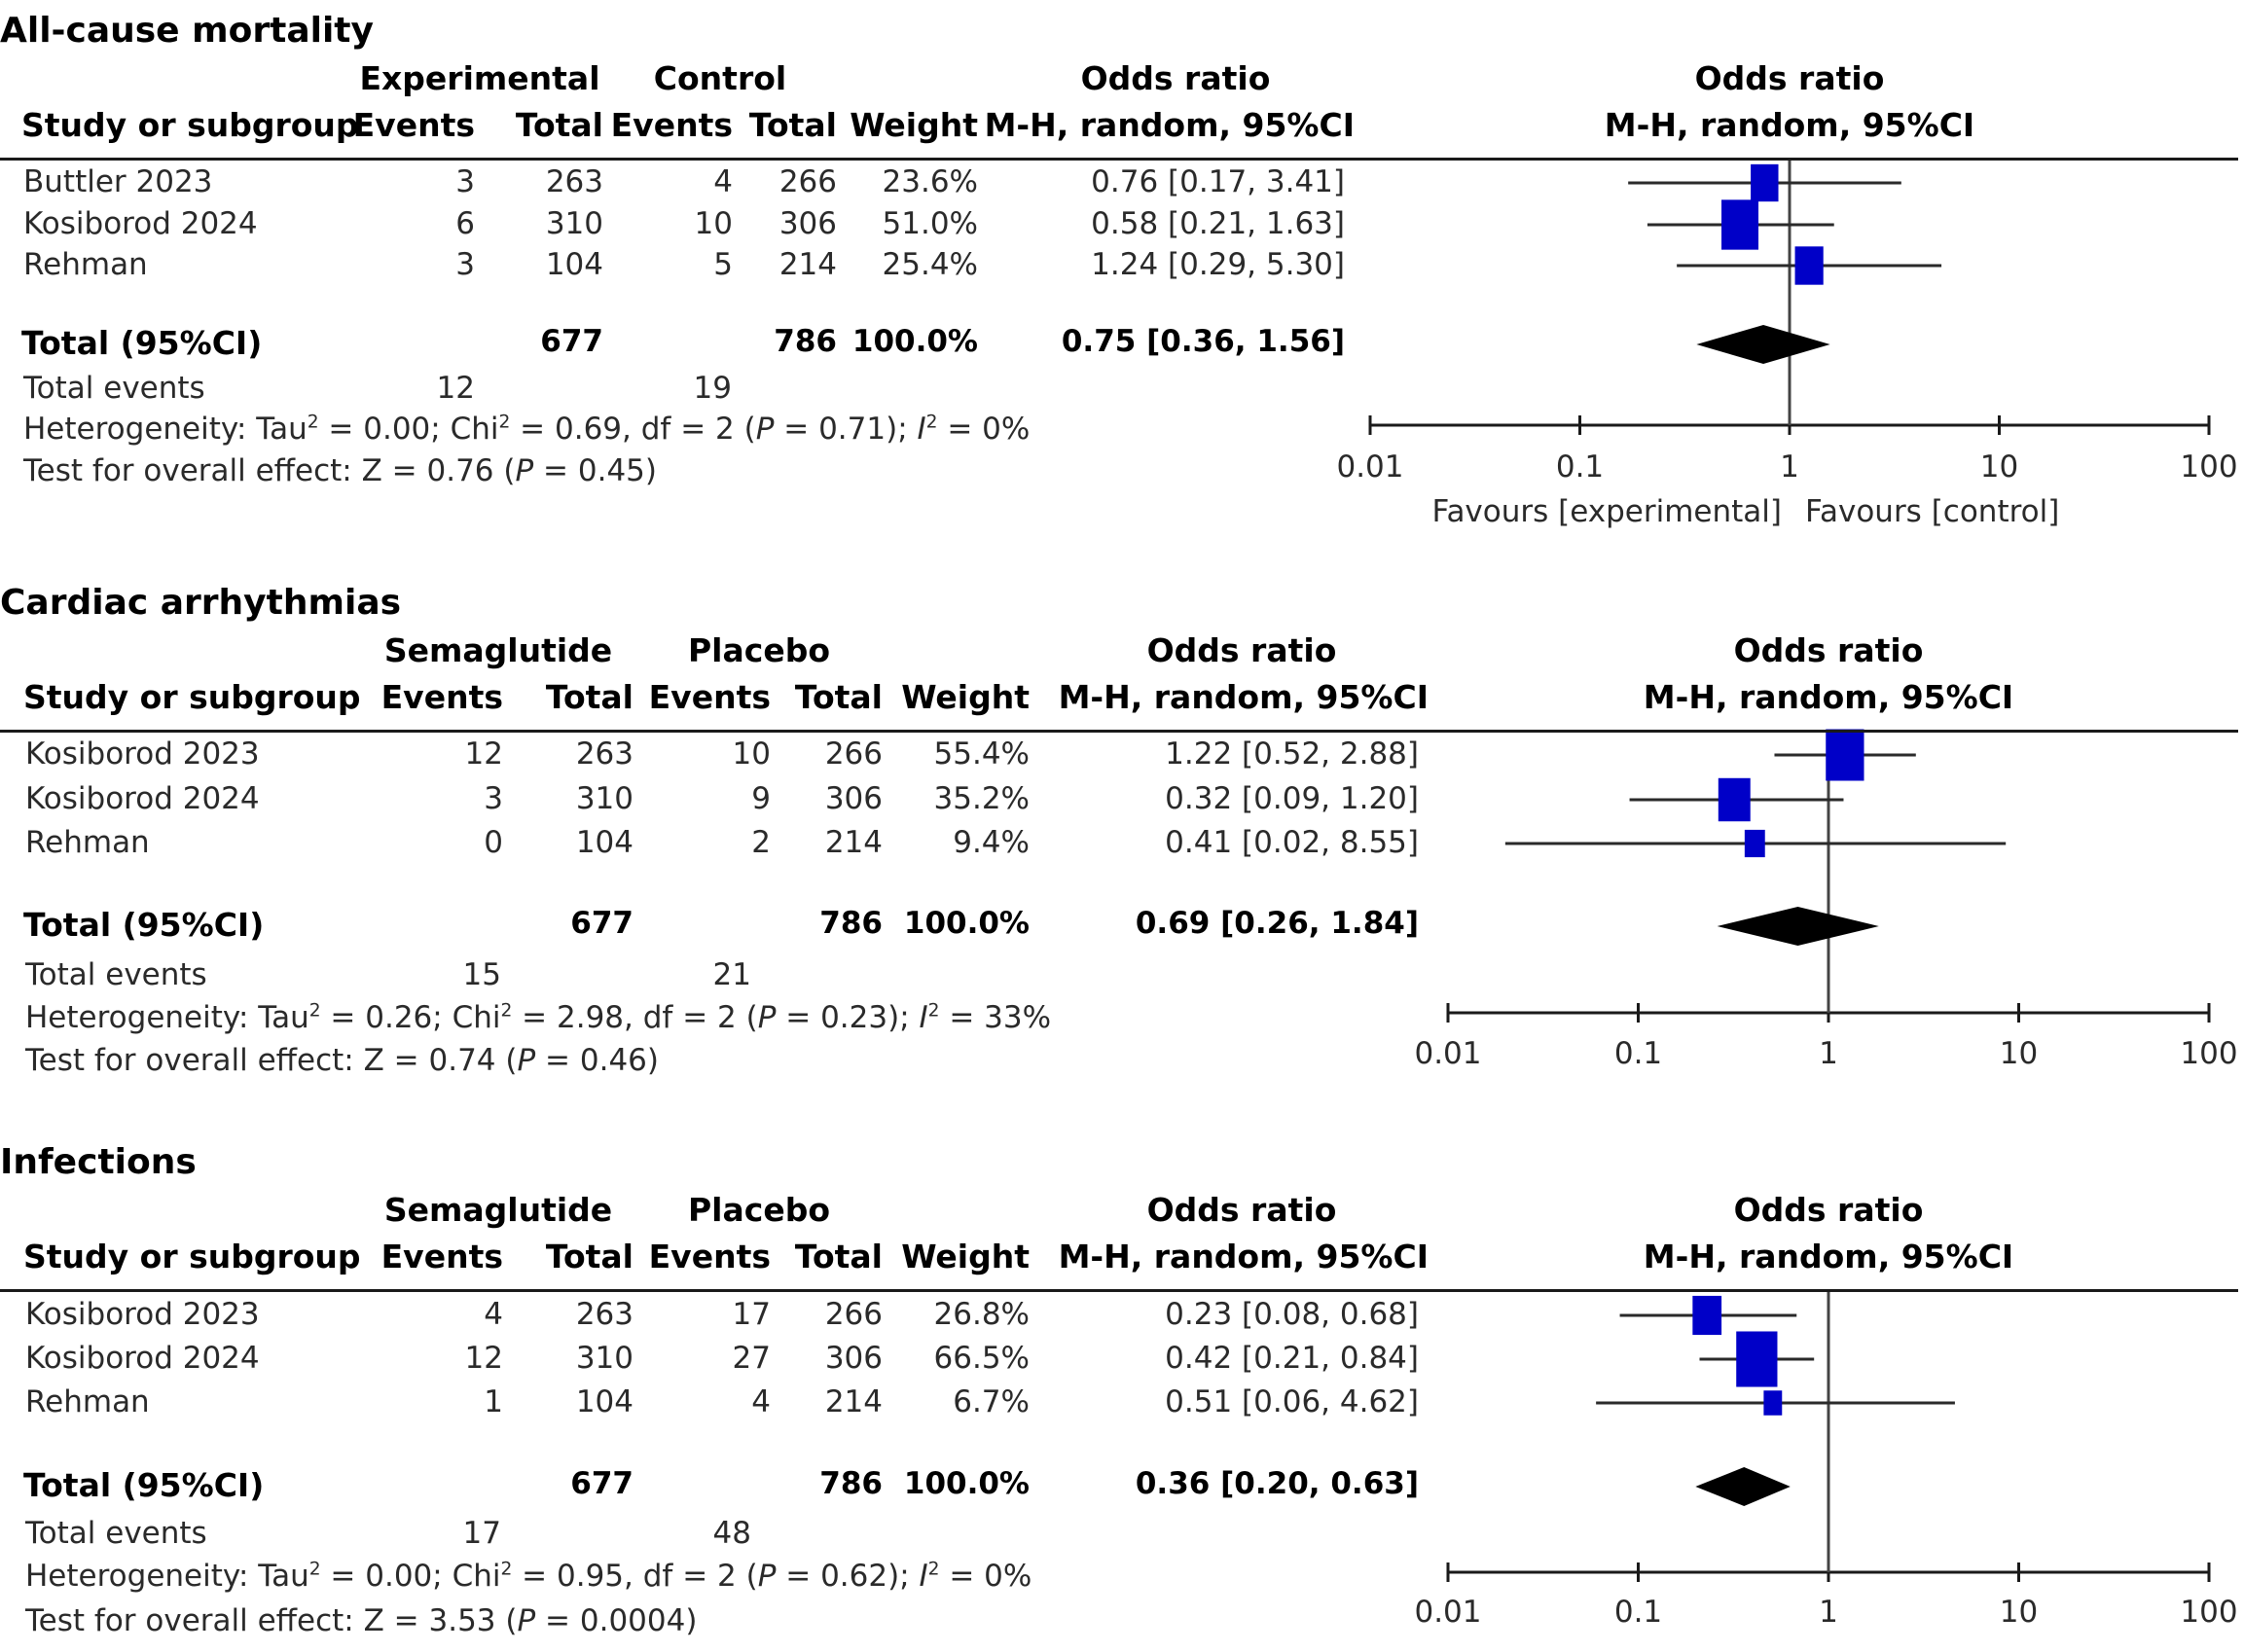 This screenshot has height=1652, width=2244. What do you see at coordinates (1292, 798) in the screenshot?
I see `odds-ratio-ci: 0.32 [0.09, 1.20]` at bounding box center [1292, 798].